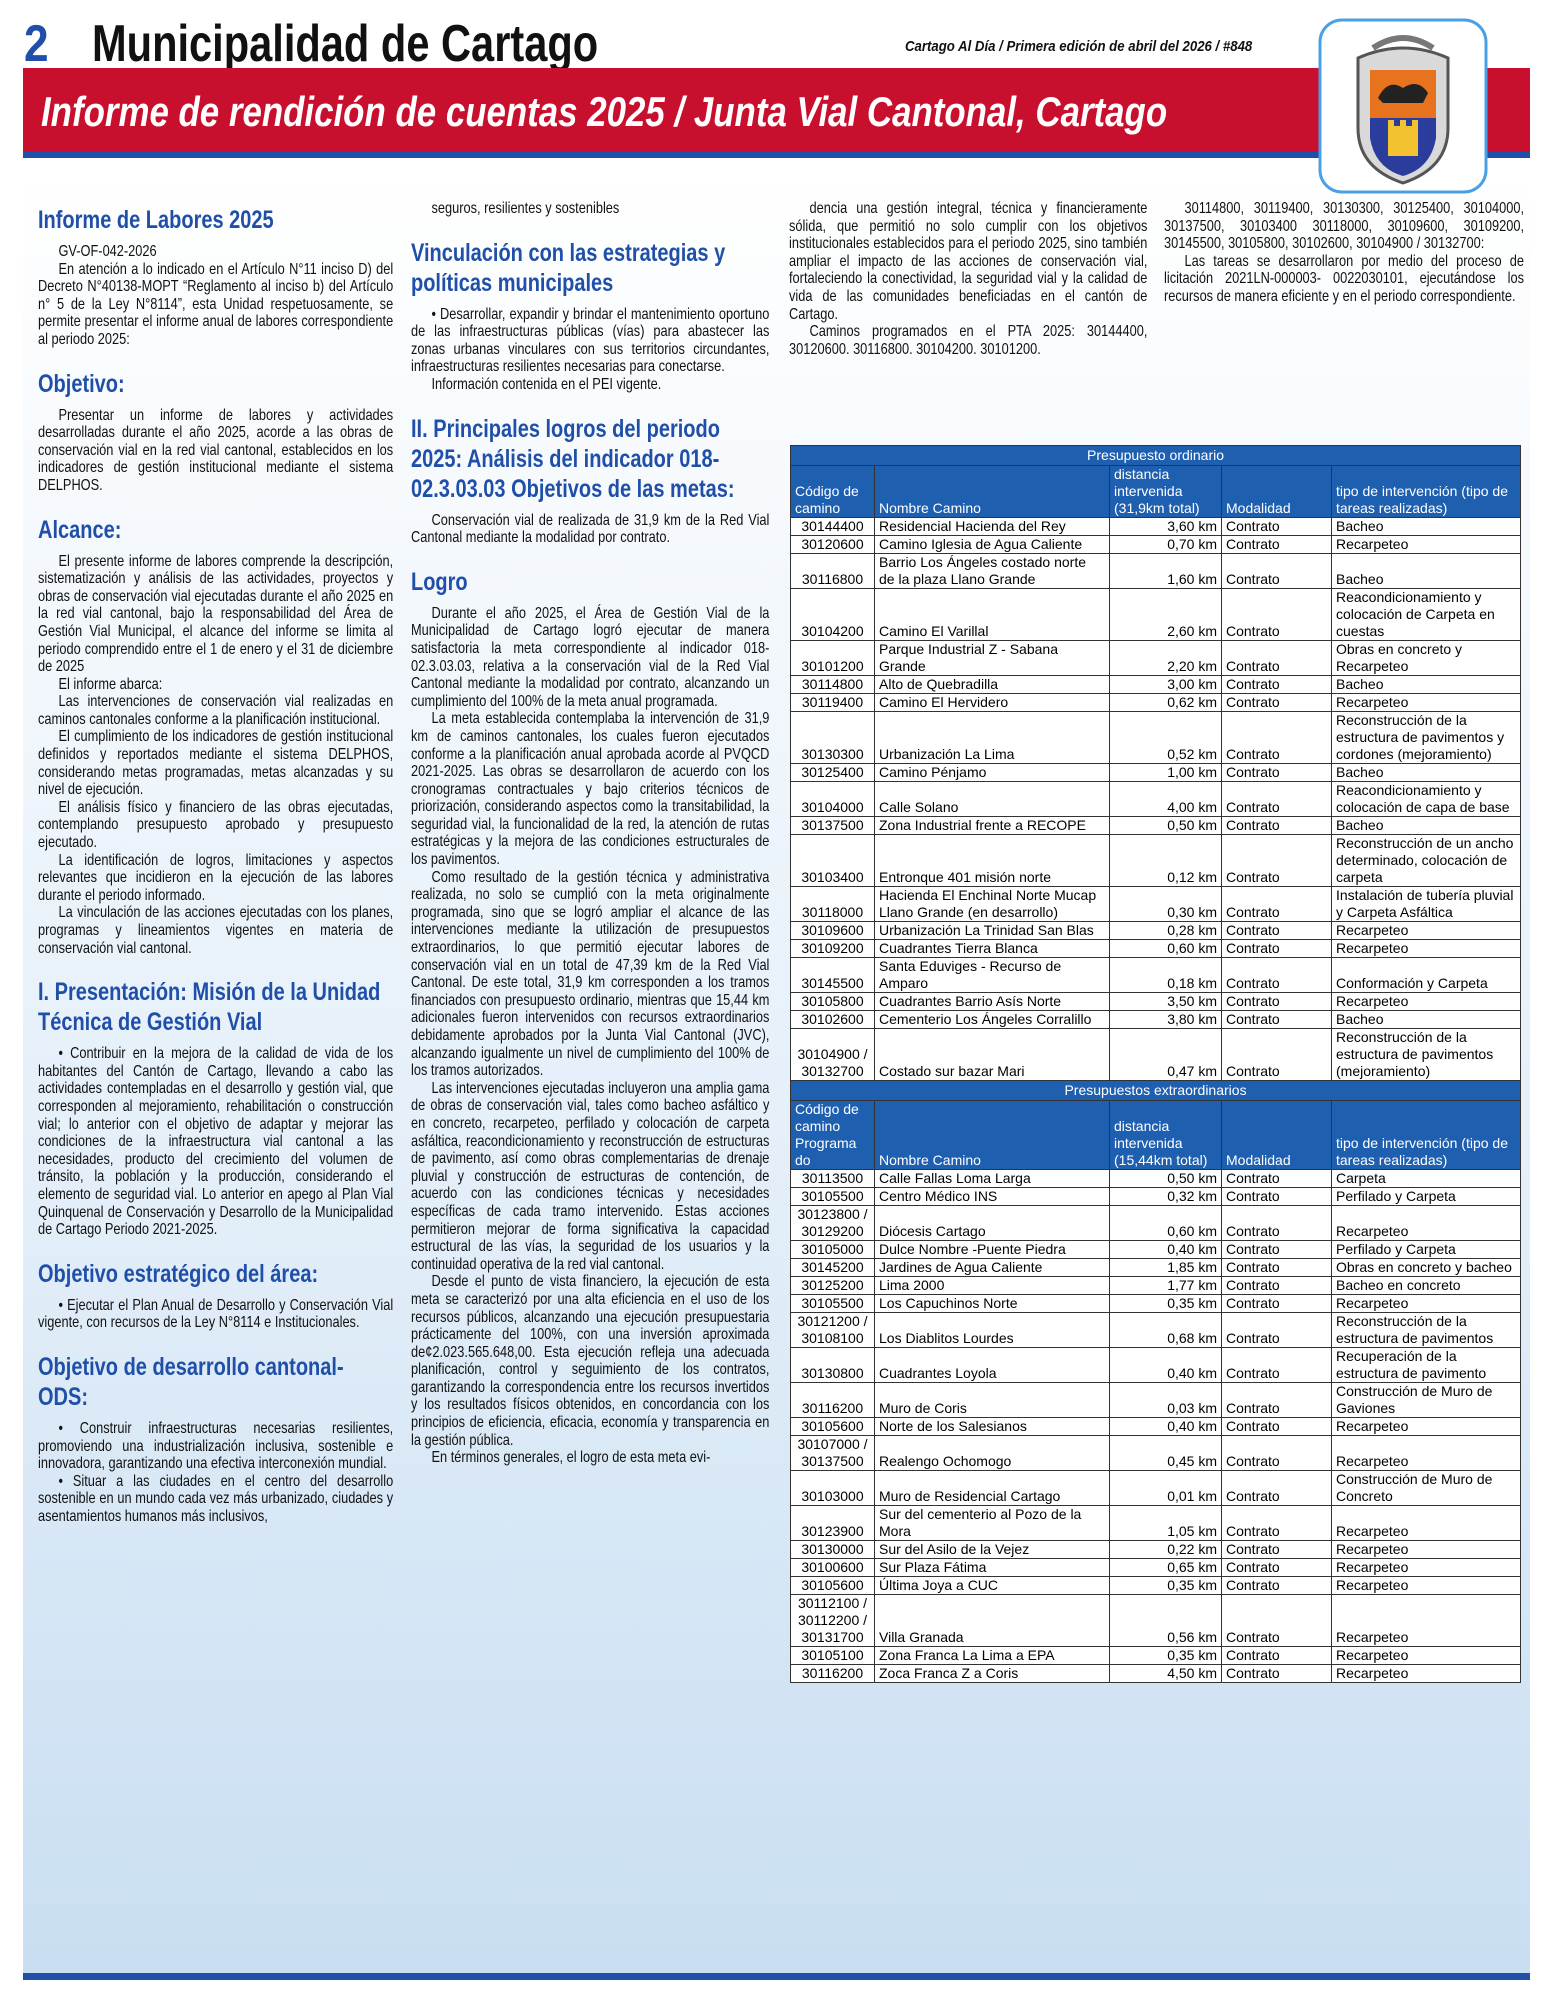 The height and width of the screenshot is (2000, 1550). Describe the element at coordinates (992, 1567) in the screenshot. I see `table-cell: Sur Plaza Fátima` at that location.